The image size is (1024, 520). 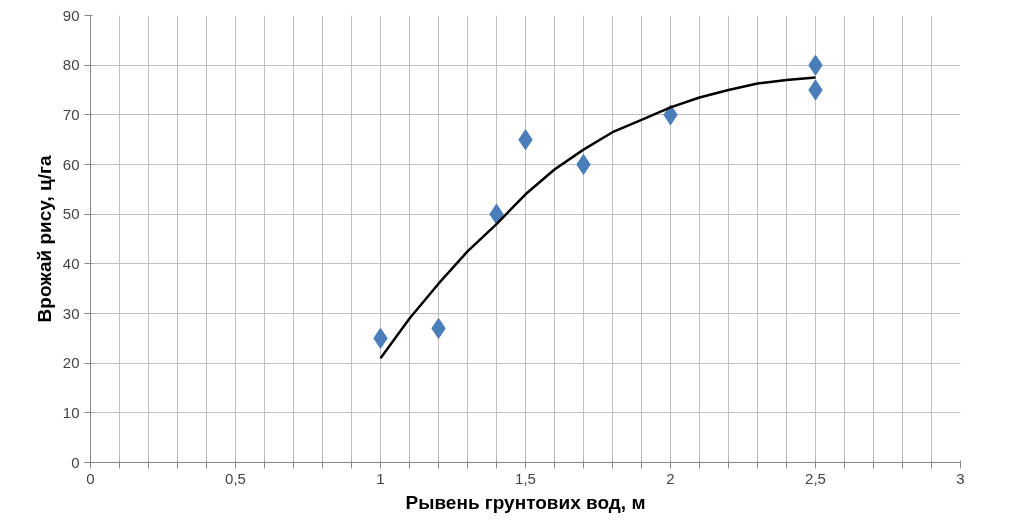 I want to click on y-tick-label: 10, so click(x=71, y=412).